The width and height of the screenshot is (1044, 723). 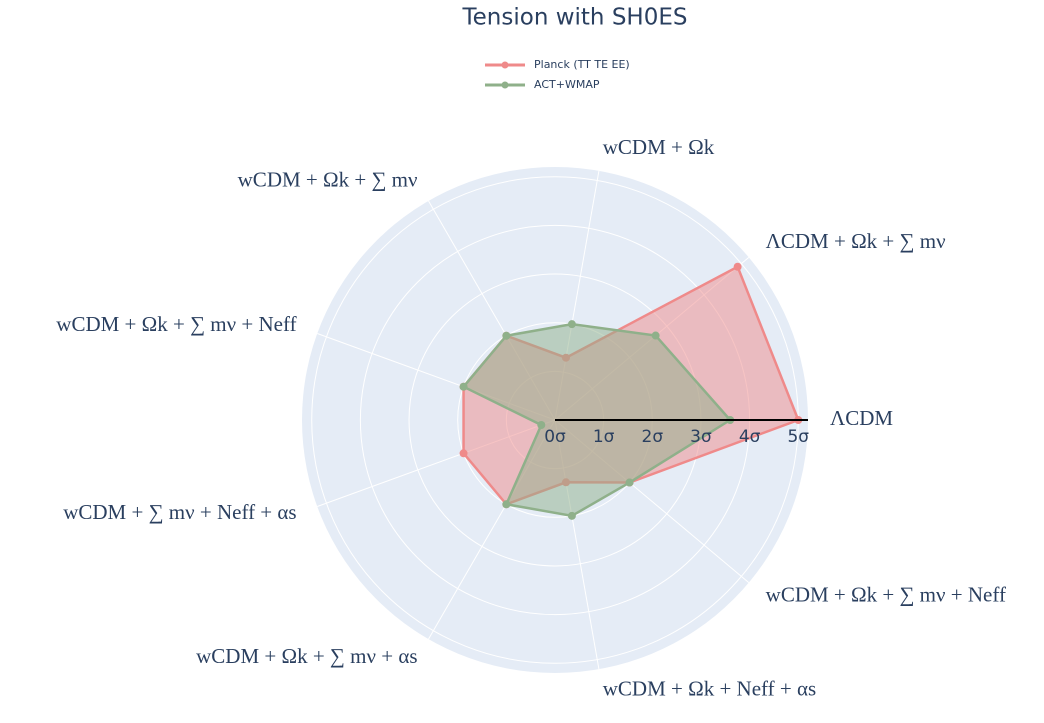 I want to click on radial-tick-label: 0σ, so click(x=555, y=437).